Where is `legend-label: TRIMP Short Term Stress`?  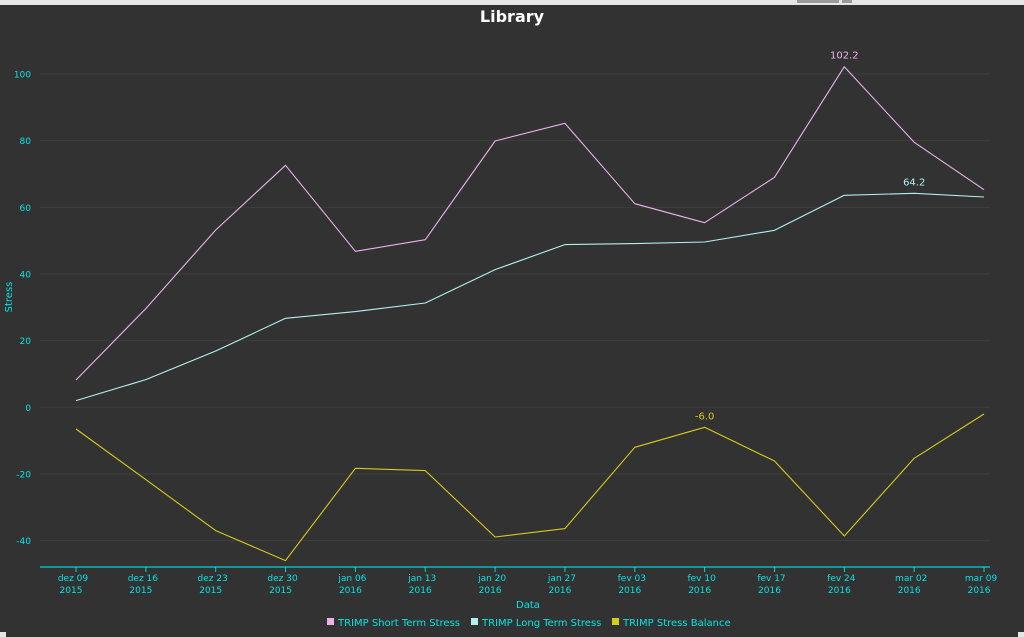
legend-label: TRIMP Short Term Stress is located at coordinates (398, 623).